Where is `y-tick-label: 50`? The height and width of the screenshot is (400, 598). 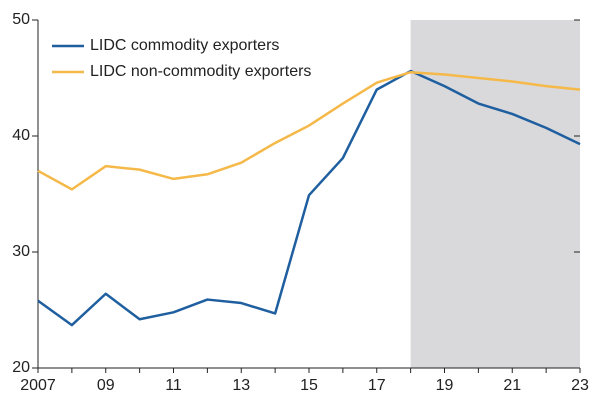 y-tick-label: 50 is located at coordinates (21, 19).